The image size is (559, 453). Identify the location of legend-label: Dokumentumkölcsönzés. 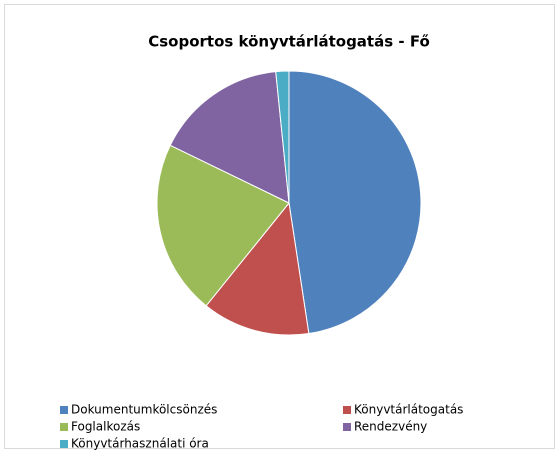
(144, 410).